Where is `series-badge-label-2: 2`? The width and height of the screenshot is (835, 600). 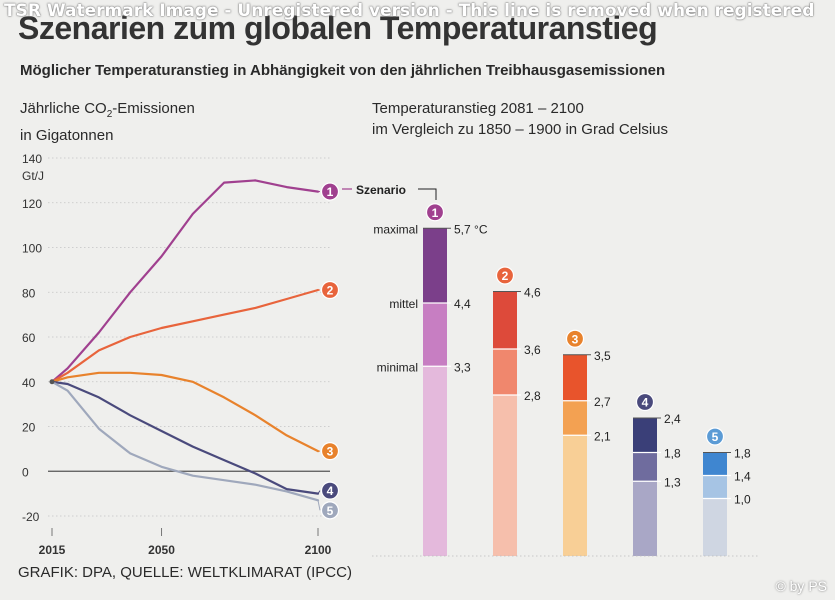
series-badge-label-2: 2 is located at coordinates (330, 291).